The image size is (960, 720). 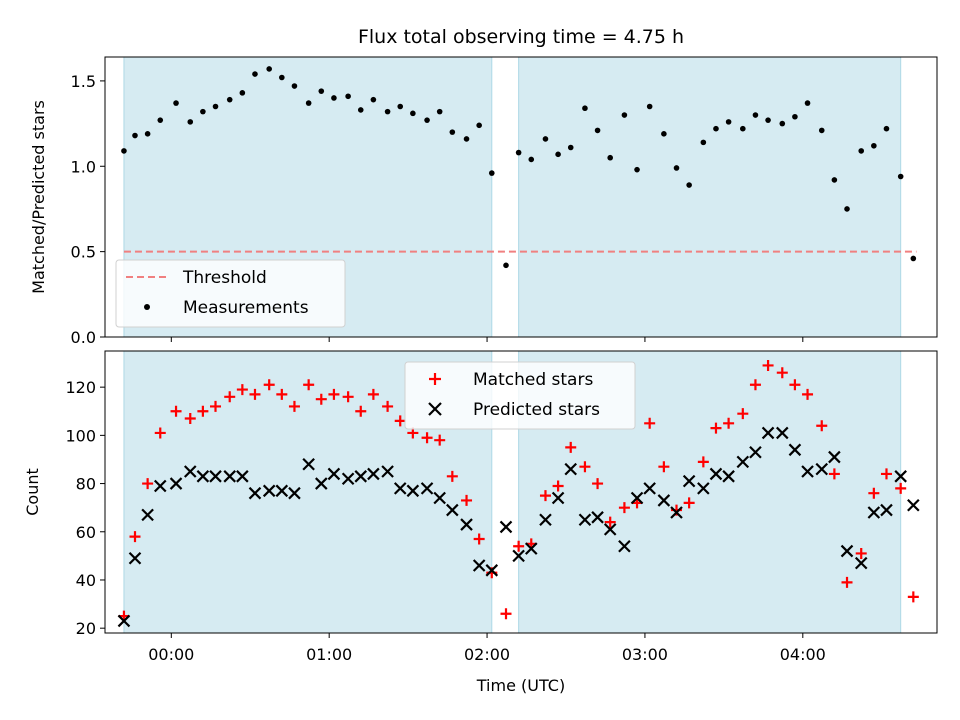 What do you see at coordinates (520, 395) in the screenshot?
I see `bottom-legend: Matched stars Predicted stars` at bounding box center [520, 395].